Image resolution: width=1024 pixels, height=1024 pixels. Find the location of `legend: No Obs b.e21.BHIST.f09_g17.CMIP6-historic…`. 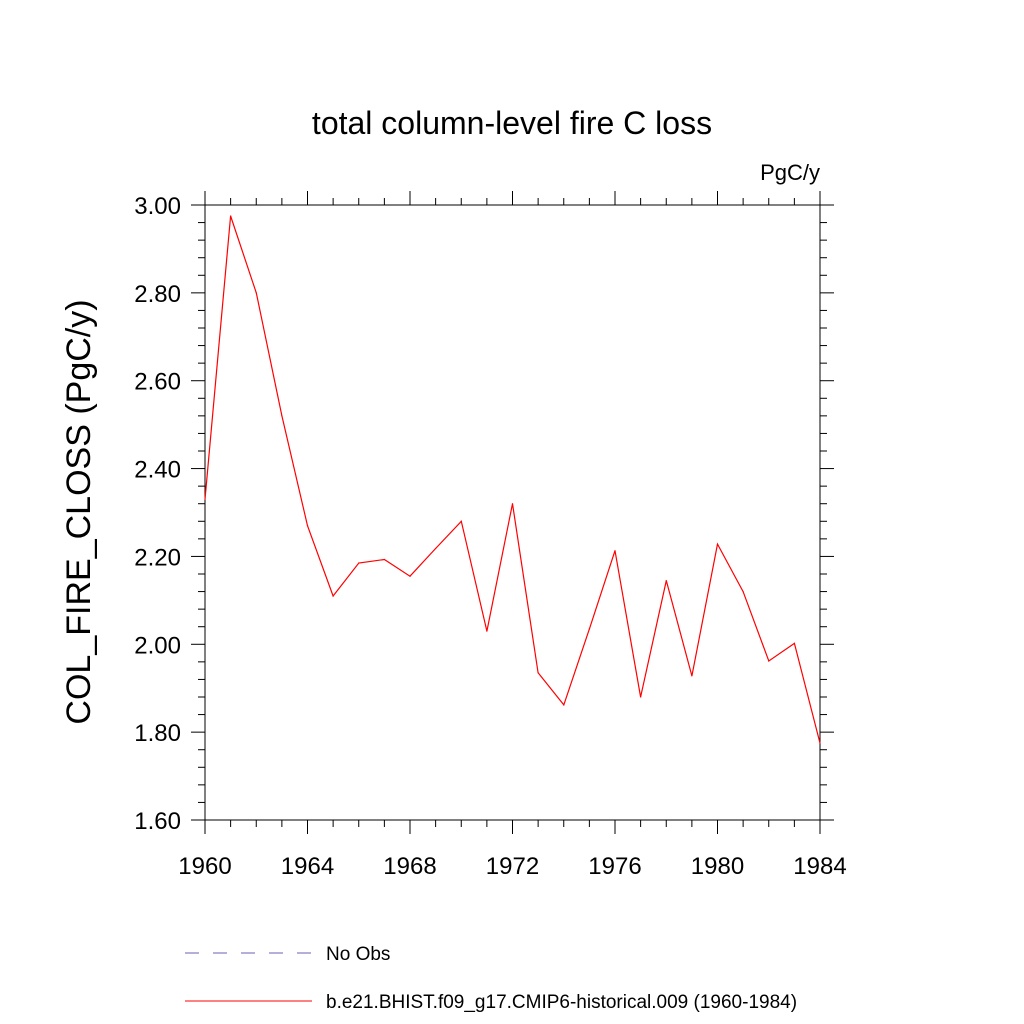

legend: No Obs b.e21.BHIST.f09_g17.CMIP6-historic… is located at coordinates (491, 978).